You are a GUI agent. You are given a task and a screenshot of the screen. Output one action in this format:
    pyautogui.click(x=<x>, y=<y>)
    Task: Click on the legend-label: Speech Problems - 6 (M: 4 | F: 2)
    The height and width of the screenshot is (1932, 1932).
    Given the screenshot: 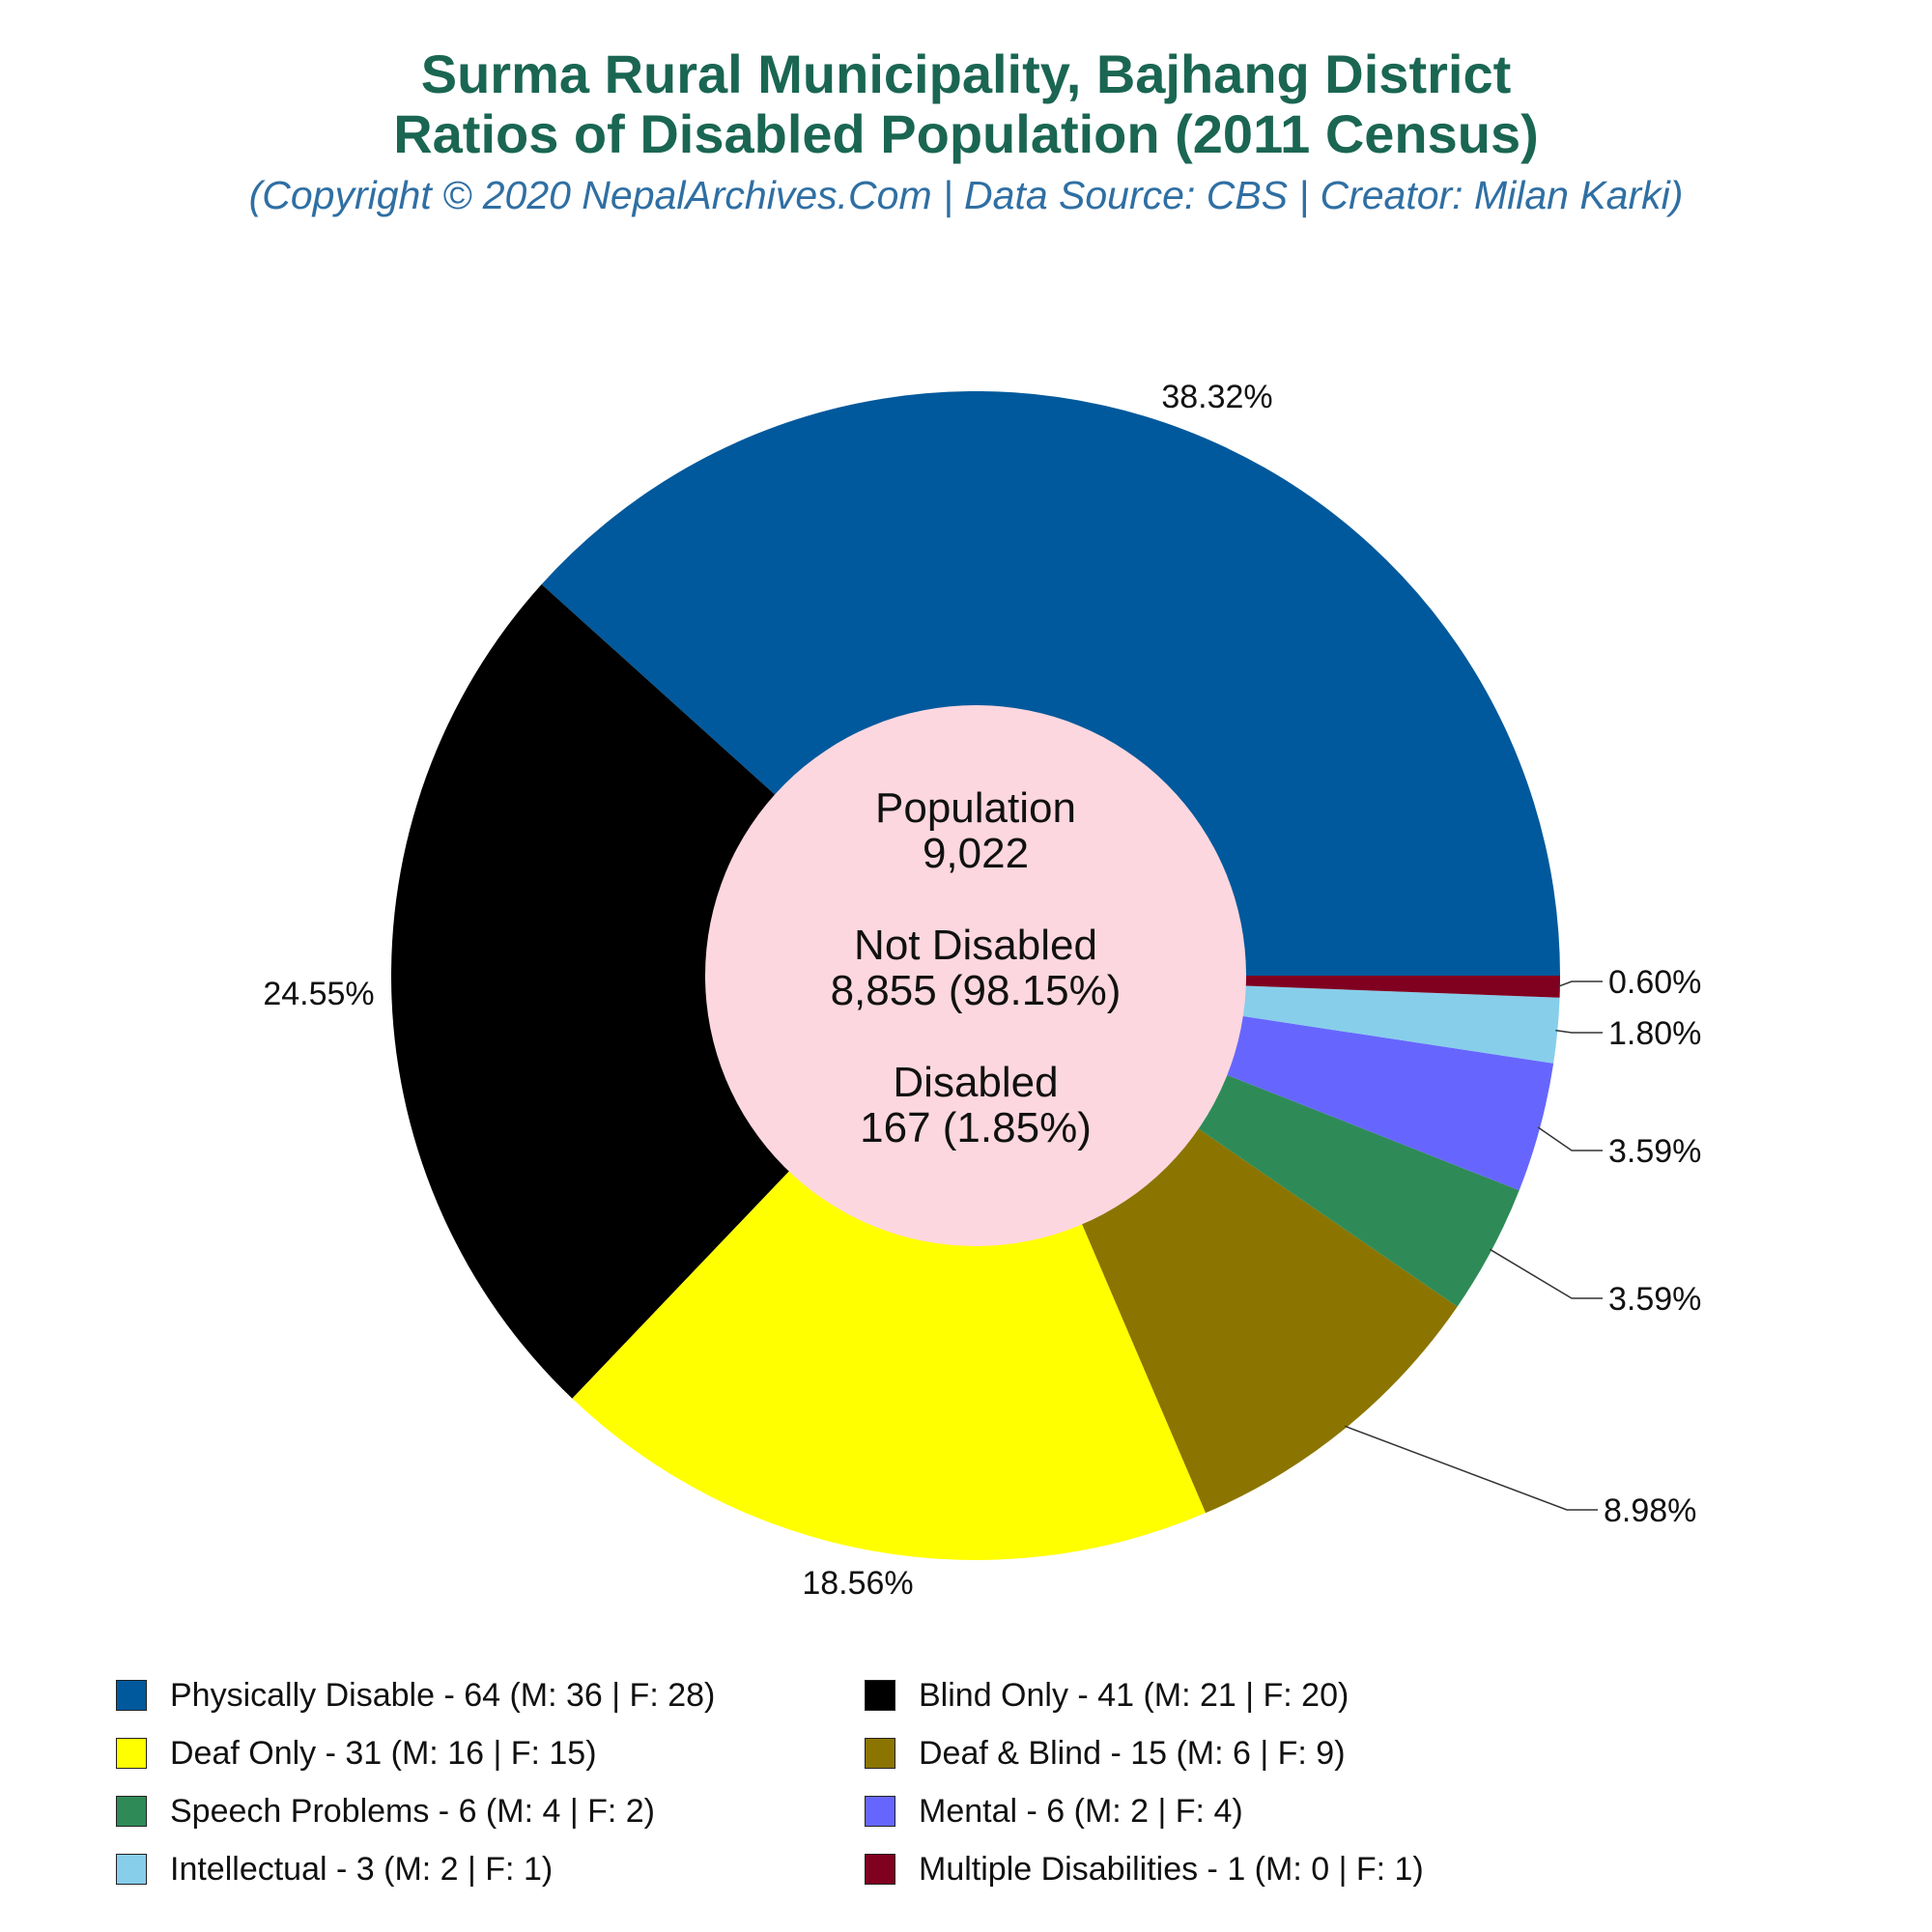 What is the action you would take?
    pyautogui.click(x=412, y=1811)
    